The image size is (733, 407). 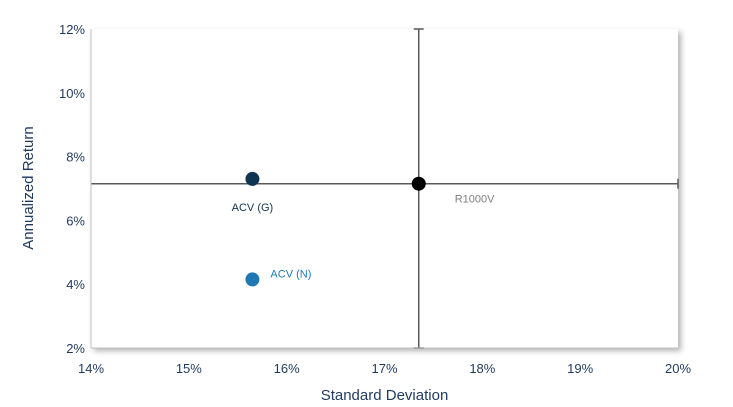 What do you see at coordinates (189, 368) in the screenshot?
I see `x-tick-label: 15%` at bounding box center [189, 368].